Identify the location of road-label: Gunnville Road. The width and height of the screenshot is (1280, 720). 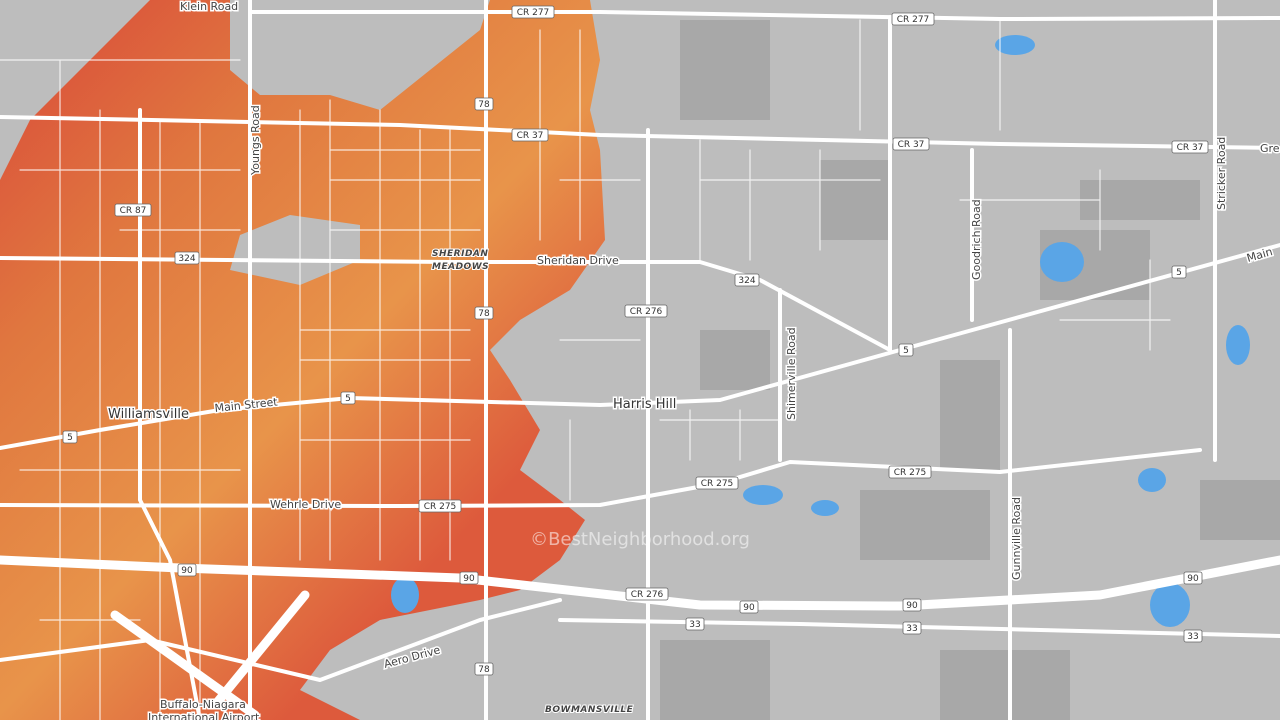
(1016, 538).